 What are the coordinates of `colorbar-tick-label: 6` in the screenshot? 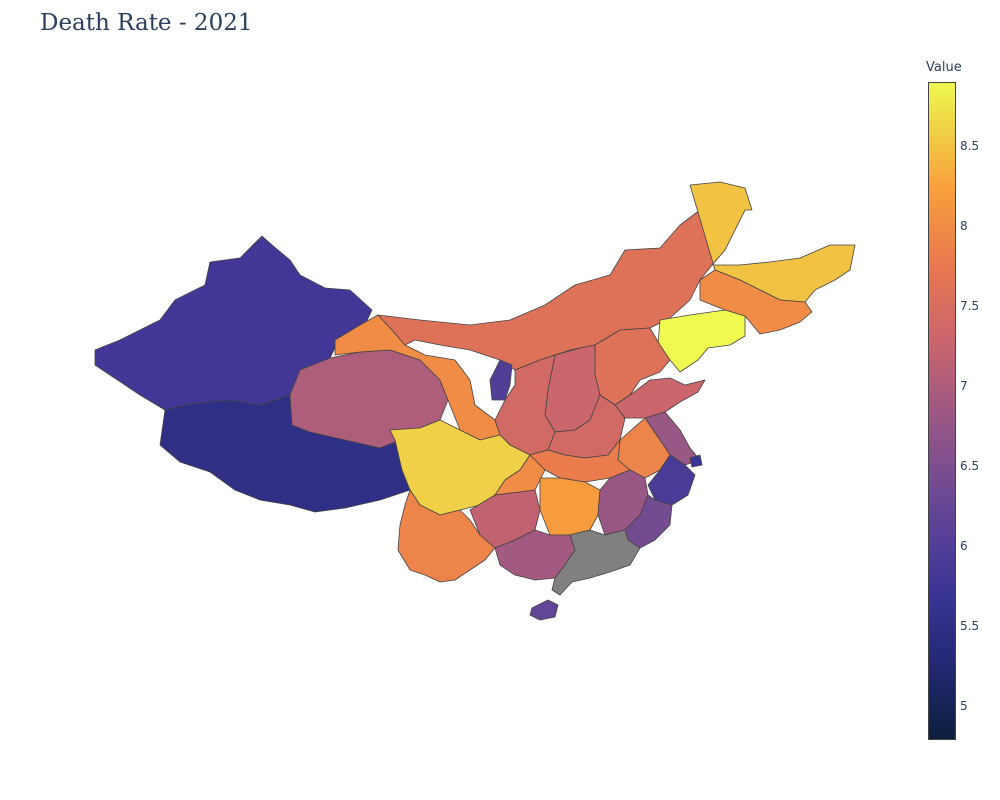 It's located at (964, 546).